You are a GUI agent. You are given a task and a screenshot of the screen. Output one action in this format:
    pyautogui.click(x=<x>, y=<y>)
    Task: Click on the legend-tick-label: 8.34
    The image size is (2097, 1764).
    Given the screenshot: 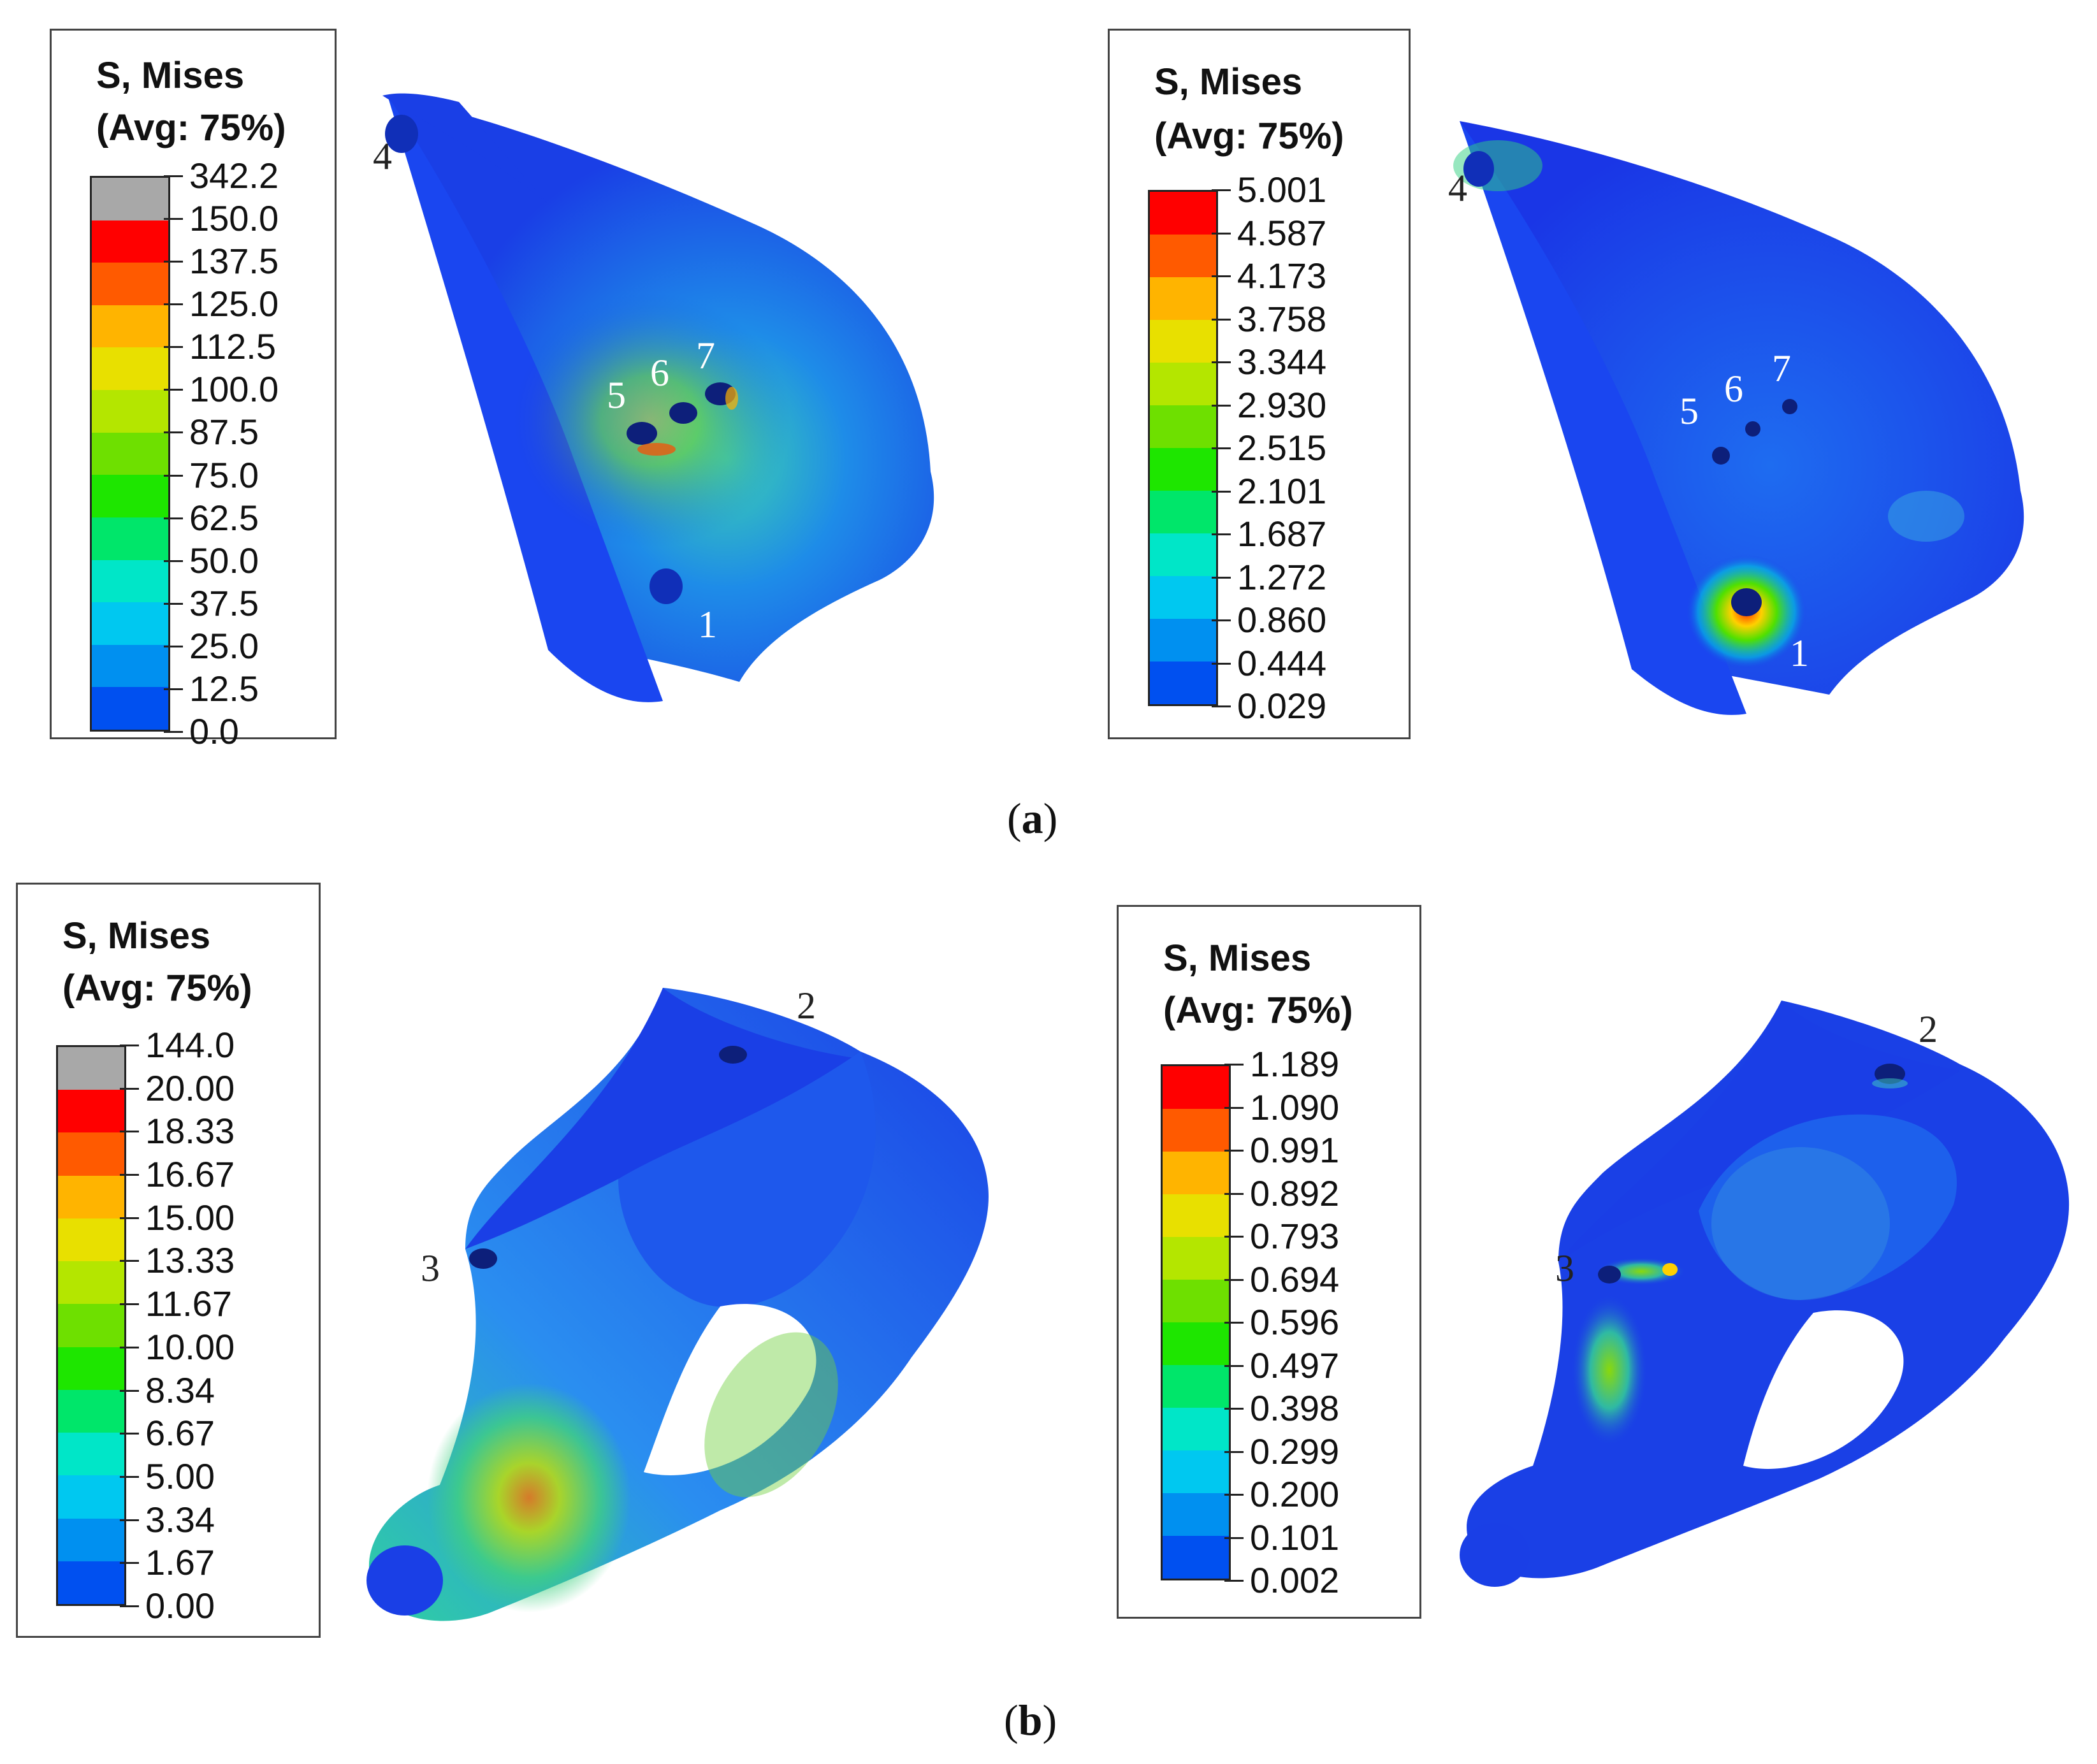 What is the action you would take?
    pyautogui.click(x=180, y=1390)
    